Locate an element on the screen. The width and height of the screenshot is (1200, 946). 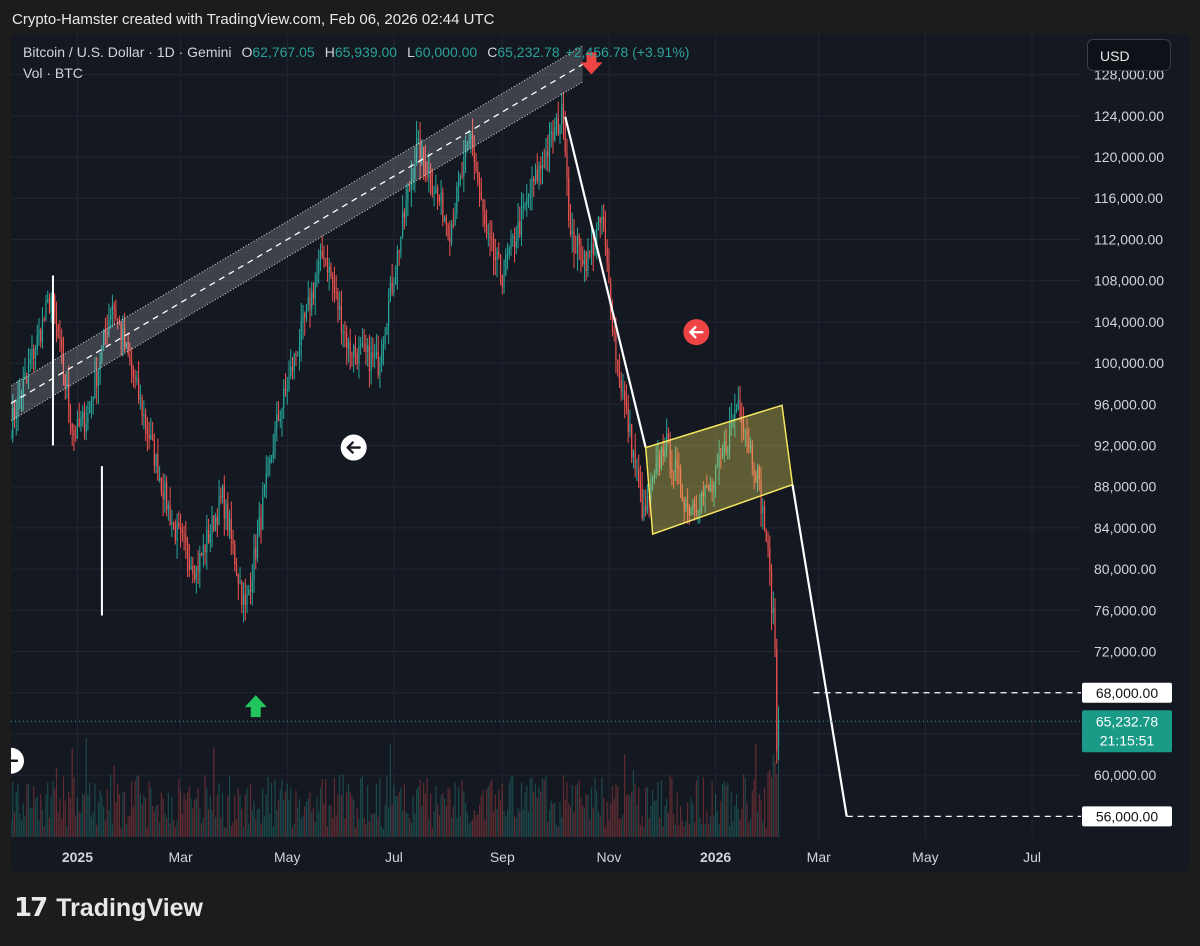
y-tick-label-6: 84,000.00 is located at coordinates (1125, 528).